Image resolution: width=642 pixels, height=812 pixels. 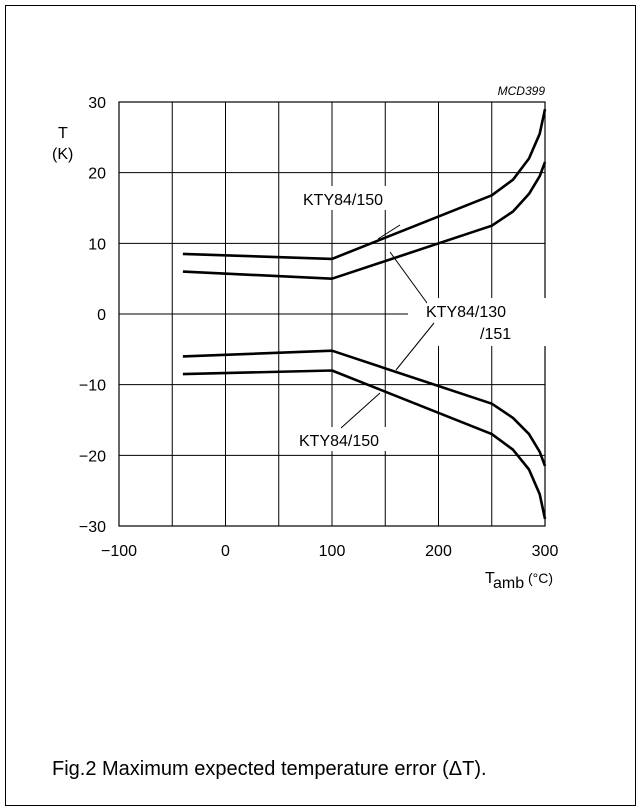 I want to click on y-axis-label-unit: (K), so click(x=62, y=154).